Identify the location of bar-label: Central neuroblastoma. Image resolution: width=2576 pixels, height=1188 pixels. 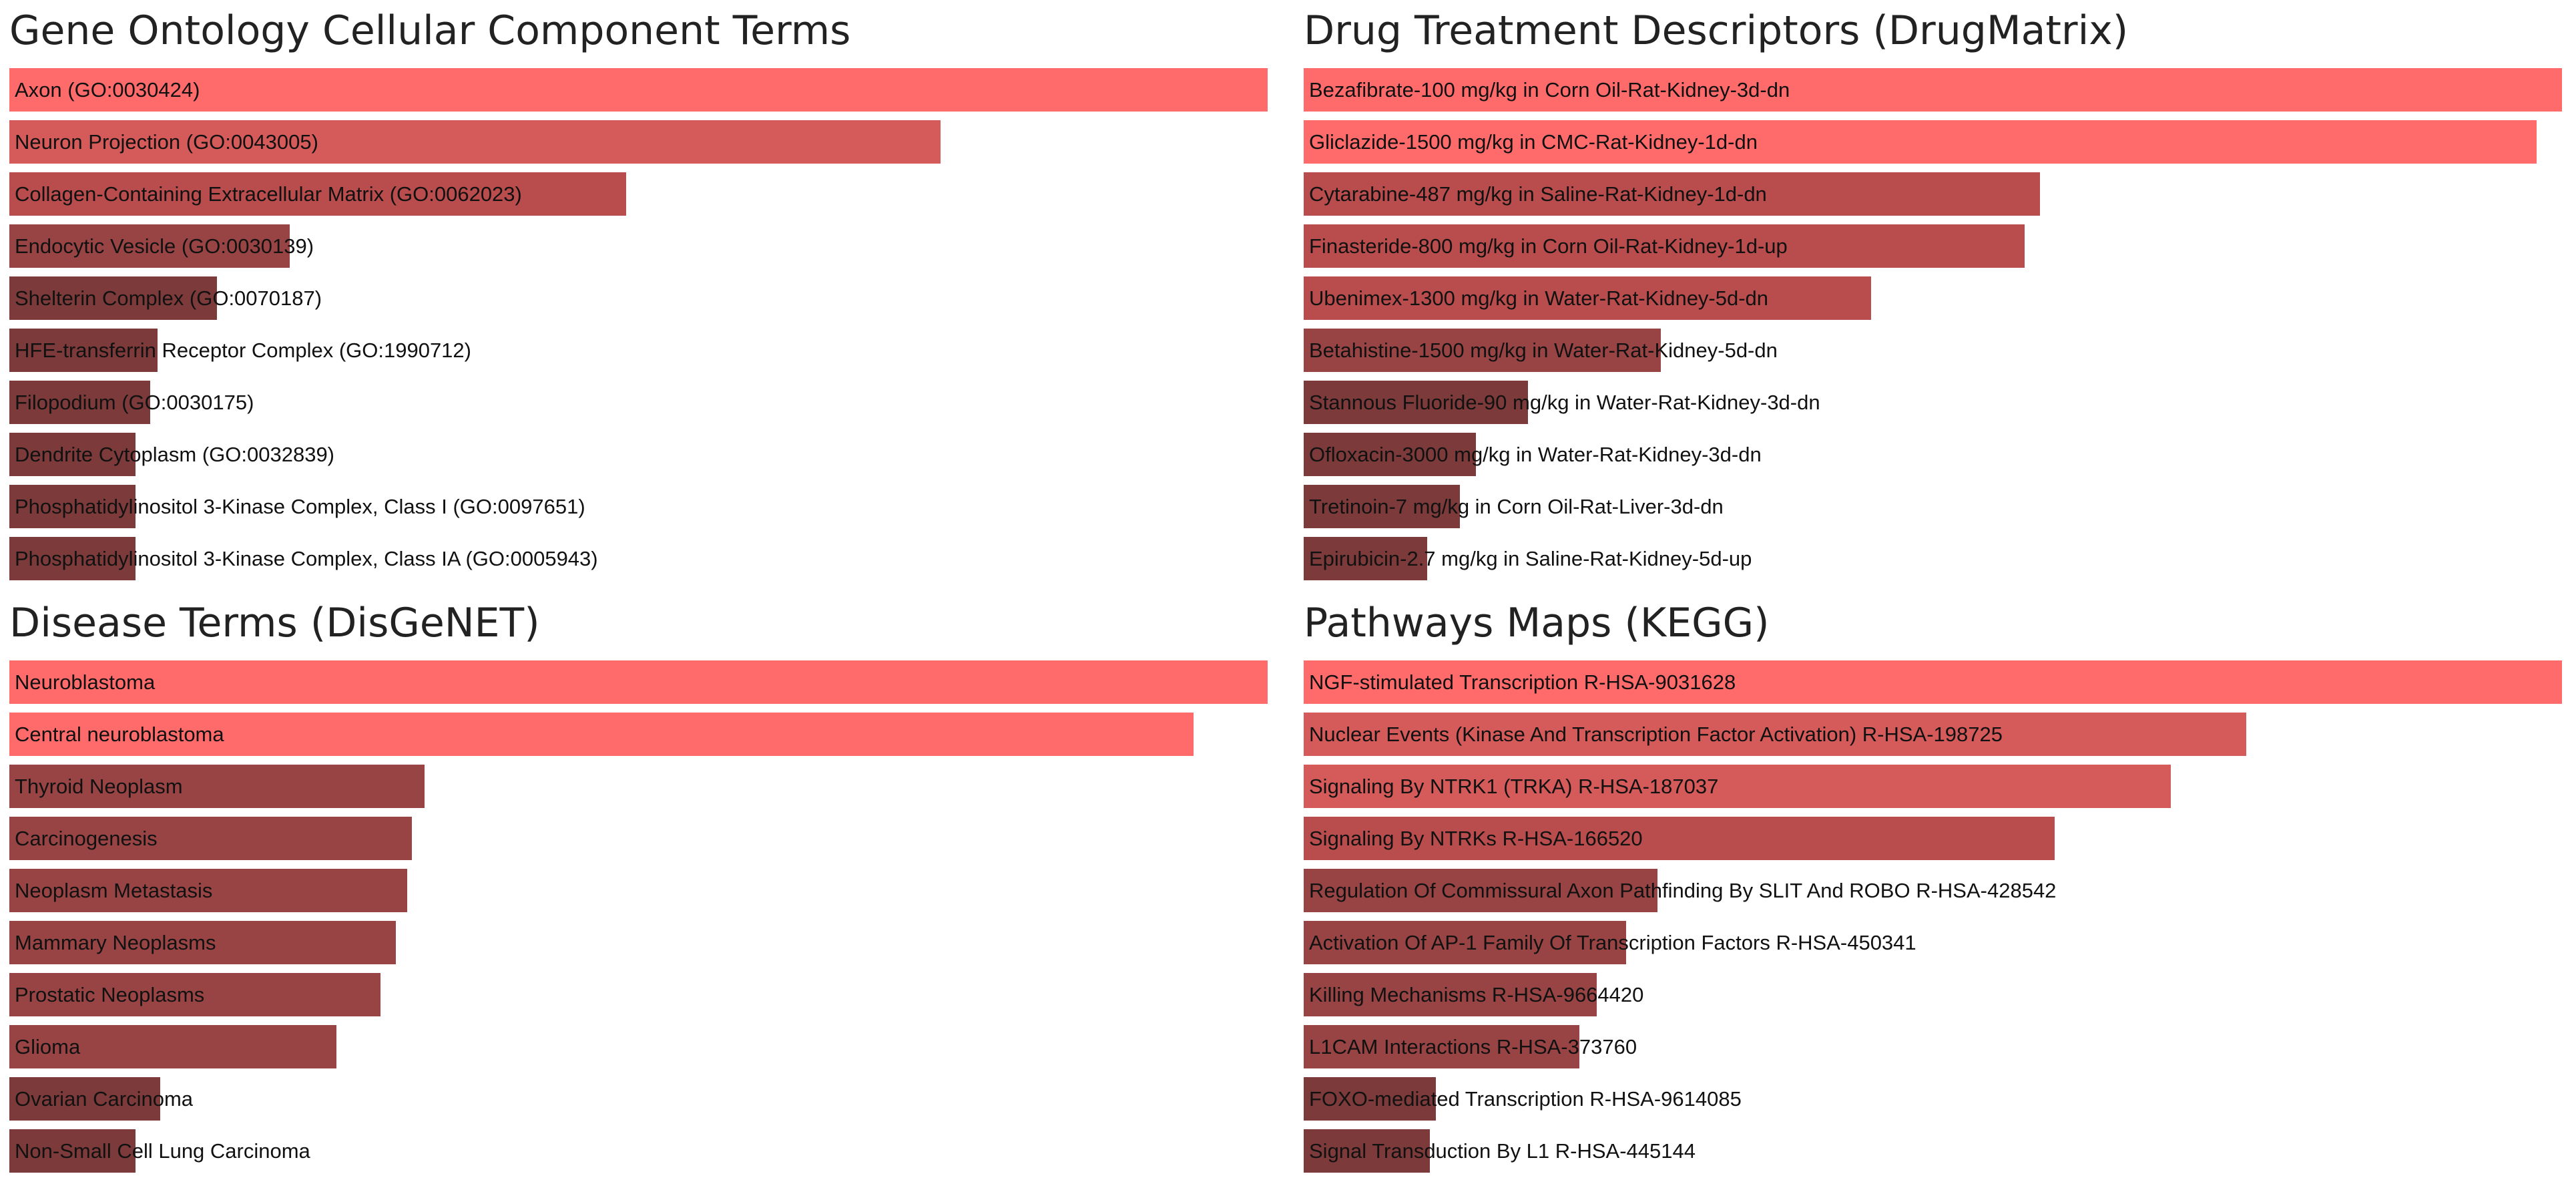
(119, 735).